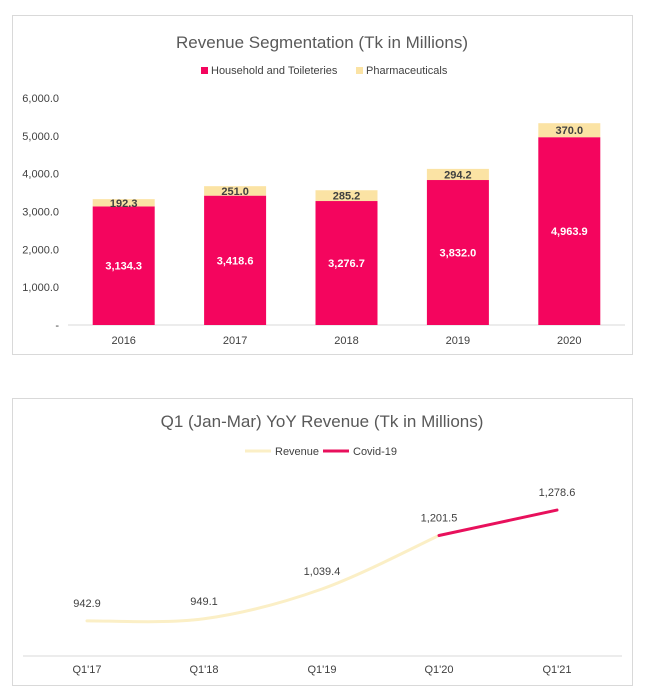 This screenshot has width=645, height=698. What do you see at coordinates (297, 452) in the screenshot?
I see `legend-label-0: Revenue` at bounding box center [297, 452].